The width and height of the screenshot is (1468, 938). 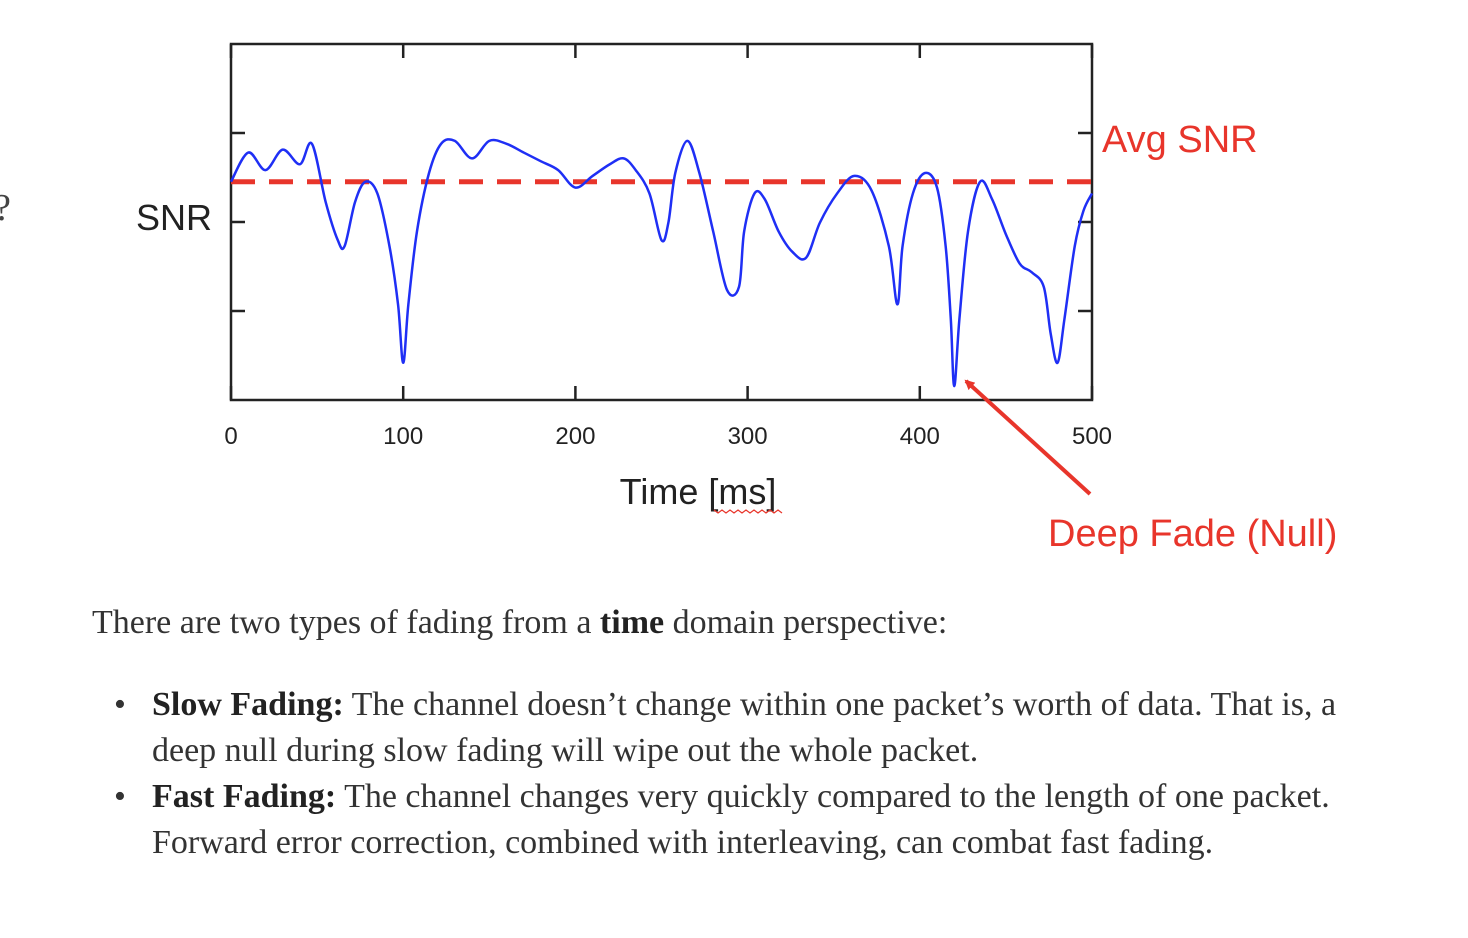 I want to click on x-tick-label: 0, so click(x=230, y=436).